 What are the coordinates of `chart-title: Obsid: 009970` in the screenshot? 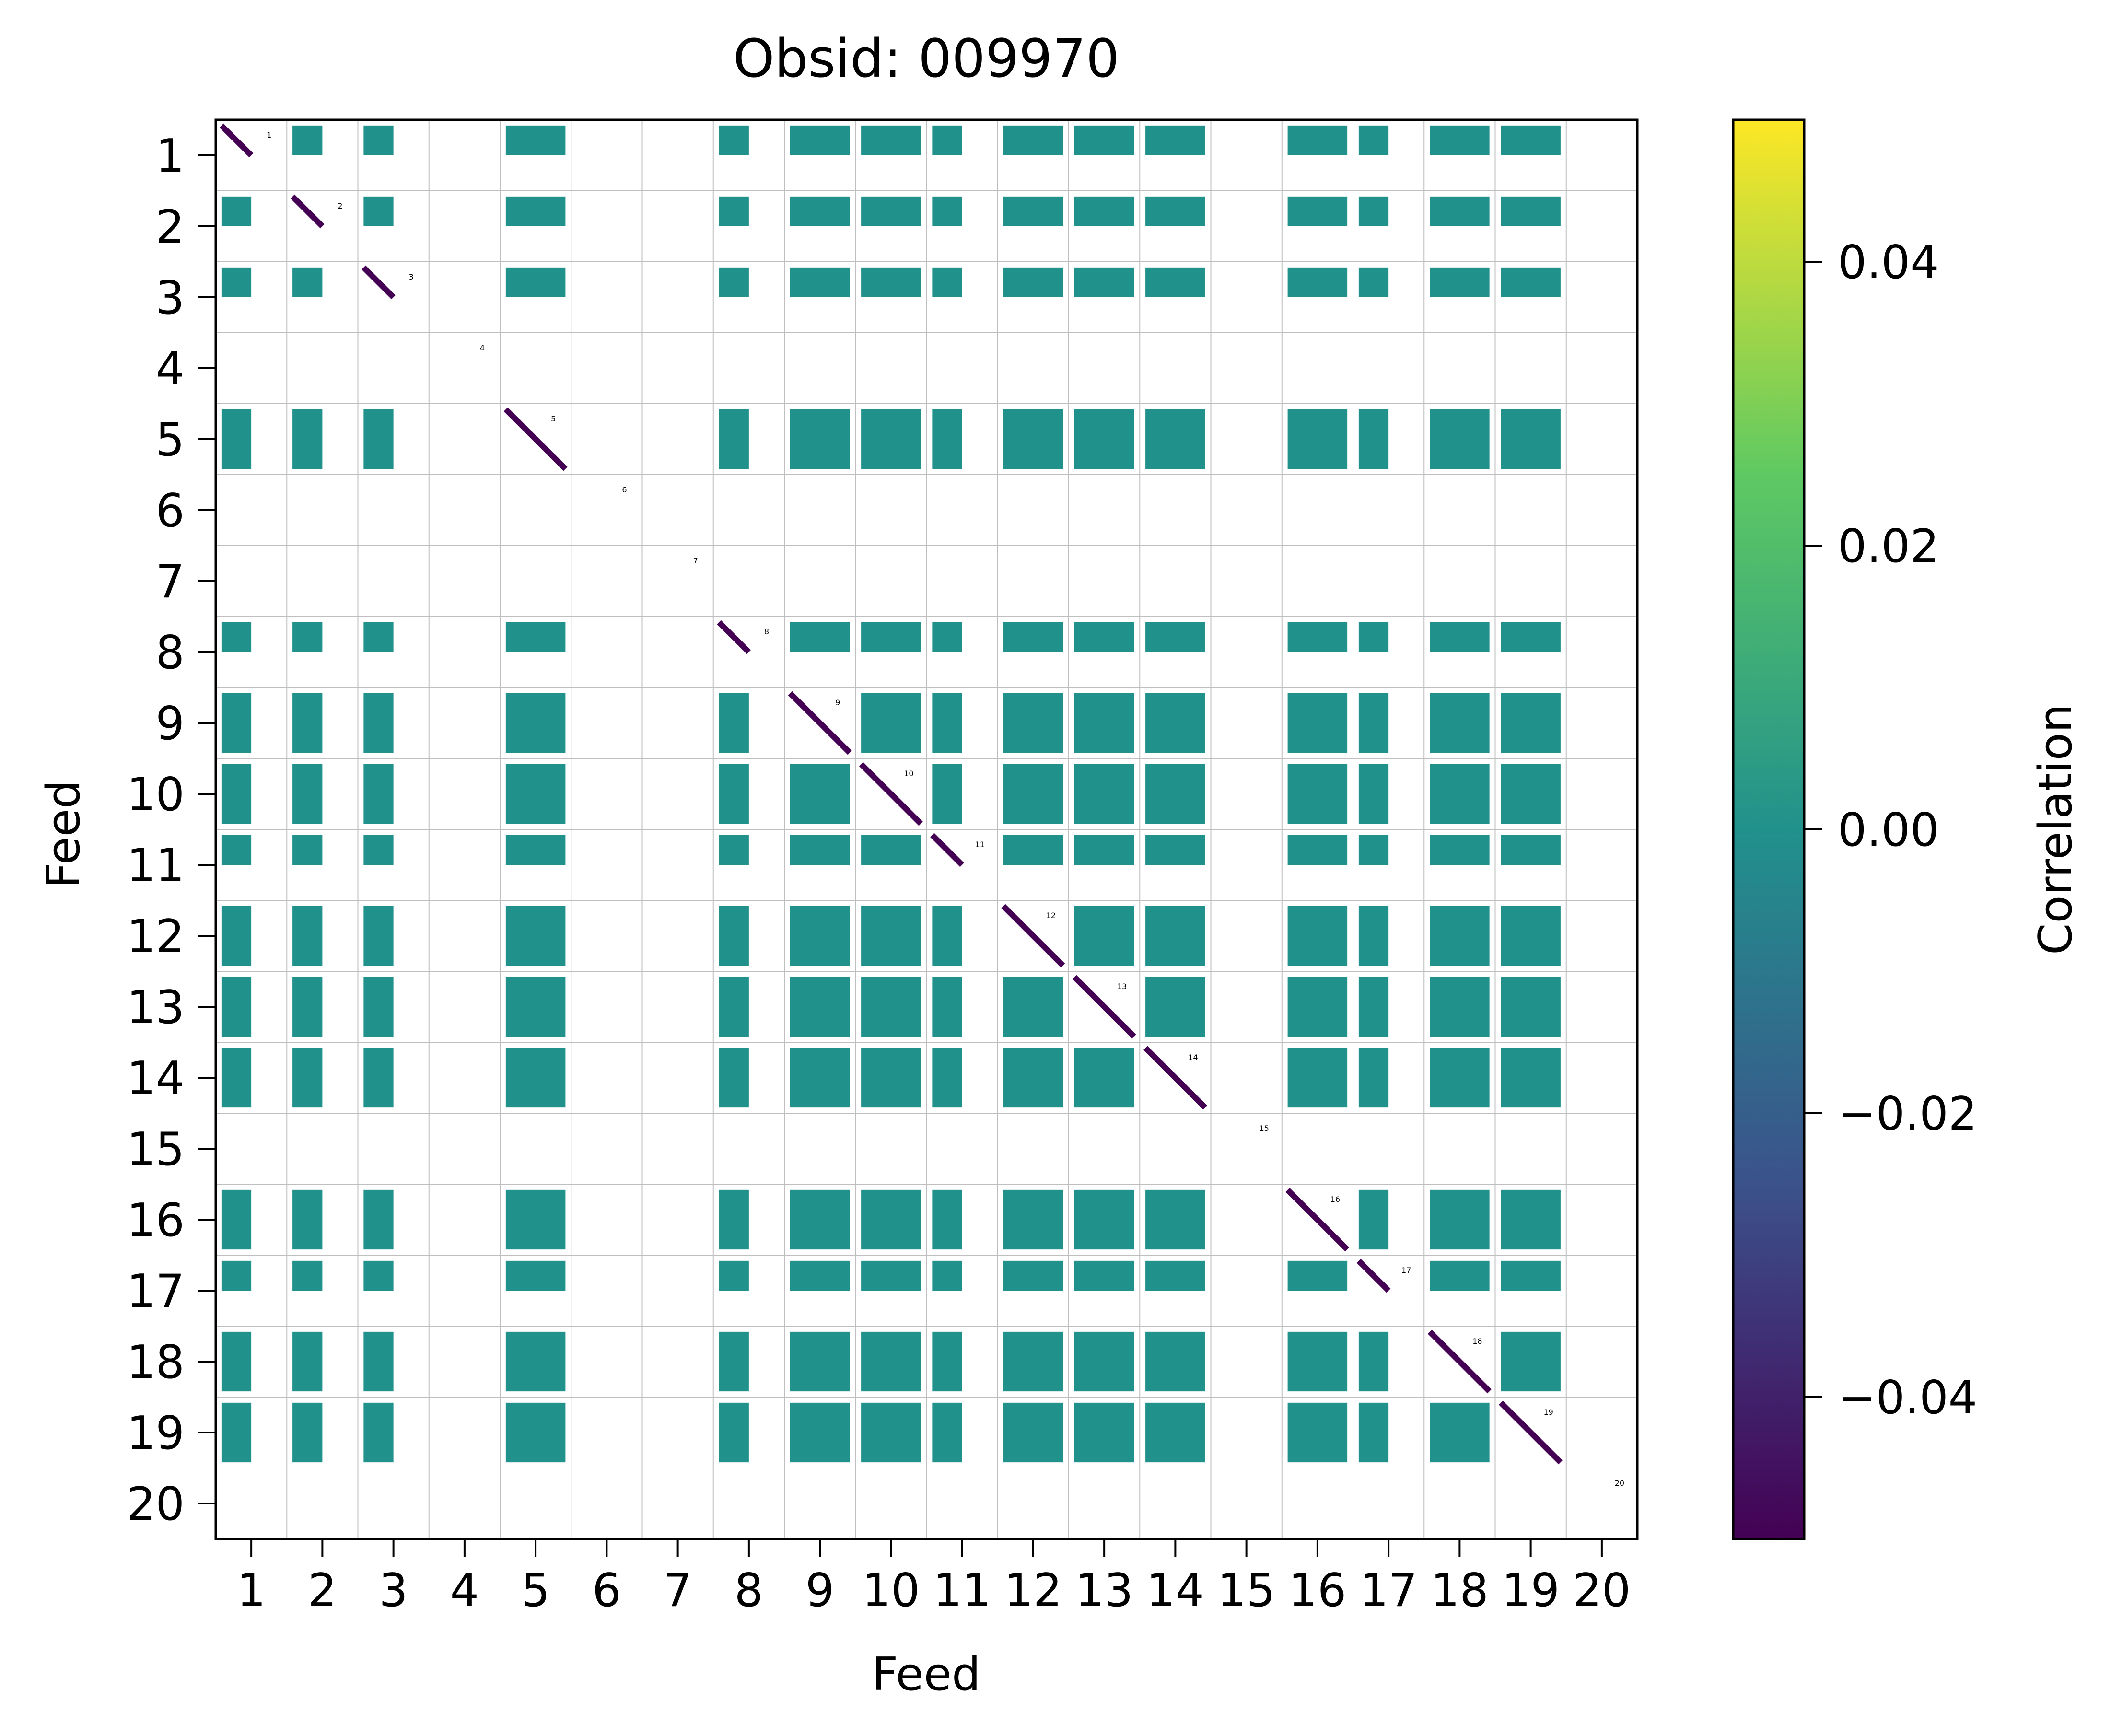 It's located at (926, 58).